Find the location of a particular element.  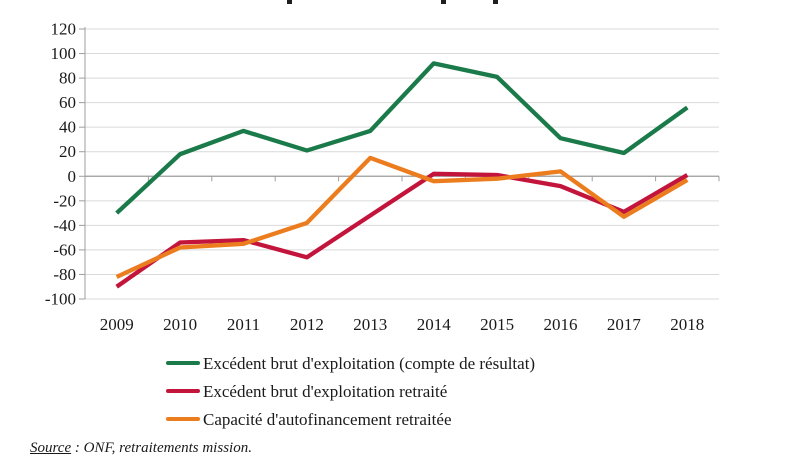

y-tick-label: 0 is located at coordinates (72, 176).